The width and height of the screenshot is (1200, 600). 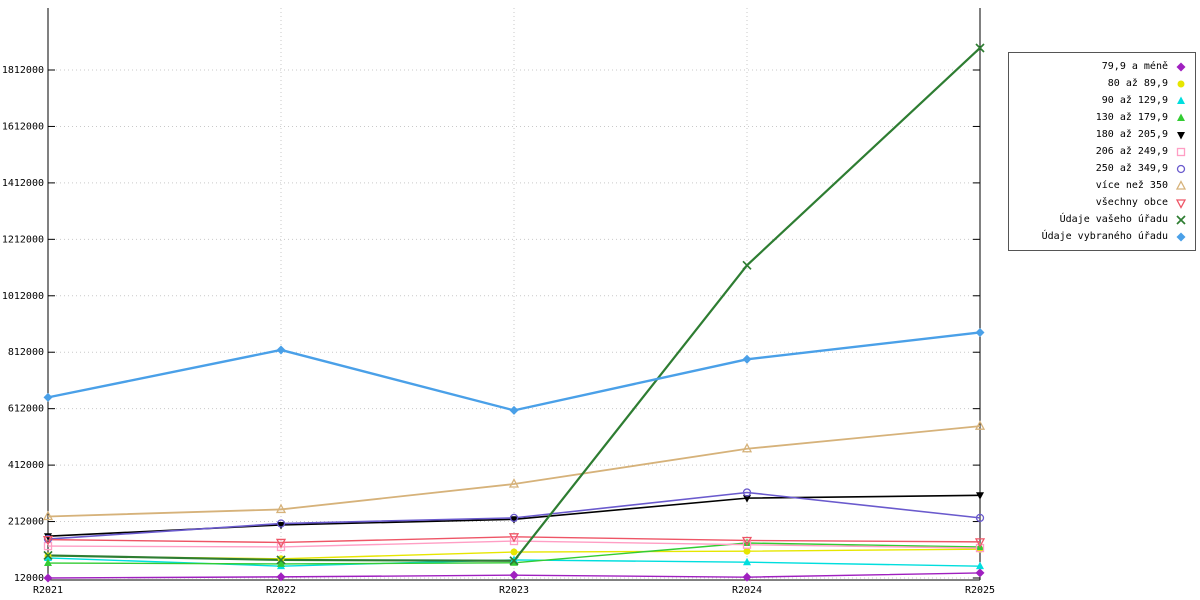 I want to click on y-tick-label: 12000, so click(x=29, y=578).